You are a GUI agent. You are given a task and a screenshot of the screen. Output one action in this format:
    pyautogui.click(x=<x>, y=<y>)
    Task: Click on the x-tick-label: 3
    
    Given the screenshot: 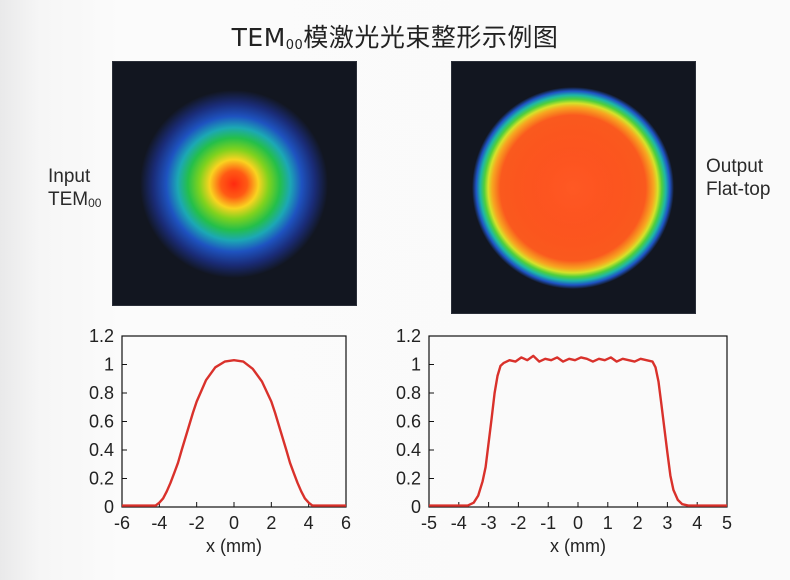 What is the action you would take?
    pyautogui.click(x=667, y=523)
    